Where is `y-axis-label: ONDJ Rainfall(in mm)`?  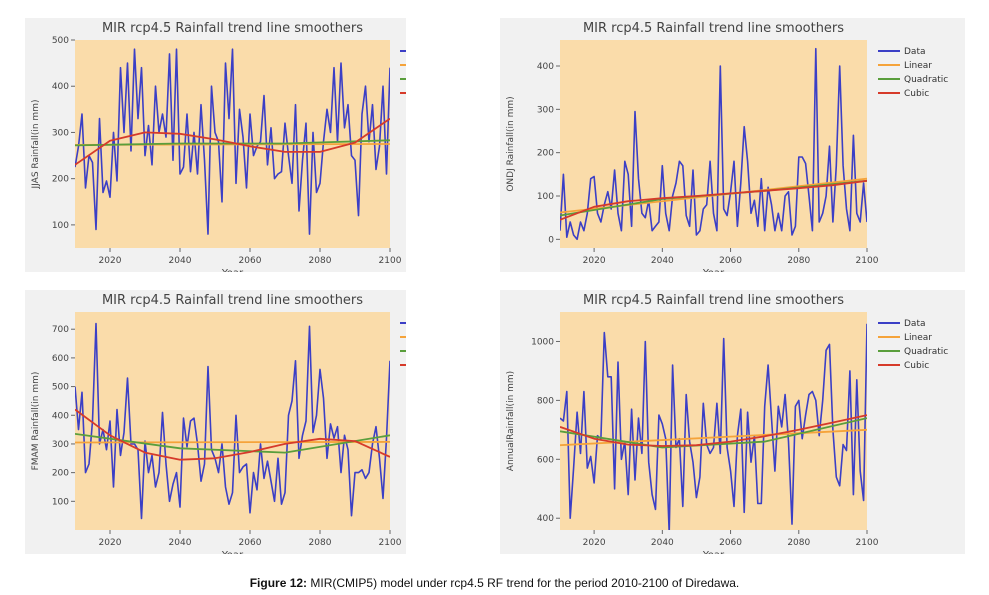 y-axis-label: ONDJ Rainfall(in mm) is located at coordinates (511, 143).